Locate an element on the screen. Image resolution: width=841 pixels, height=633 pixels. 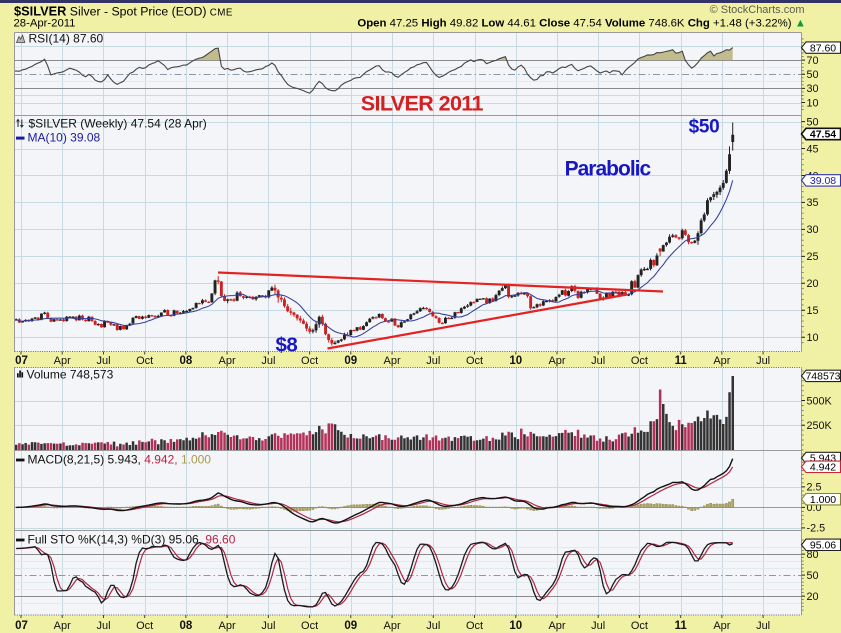
svg-text:$SILVER Silver - Spot Price (E: $SILVER Silver - Spot Price (EOD) CME is located at coordinates (123, 10).